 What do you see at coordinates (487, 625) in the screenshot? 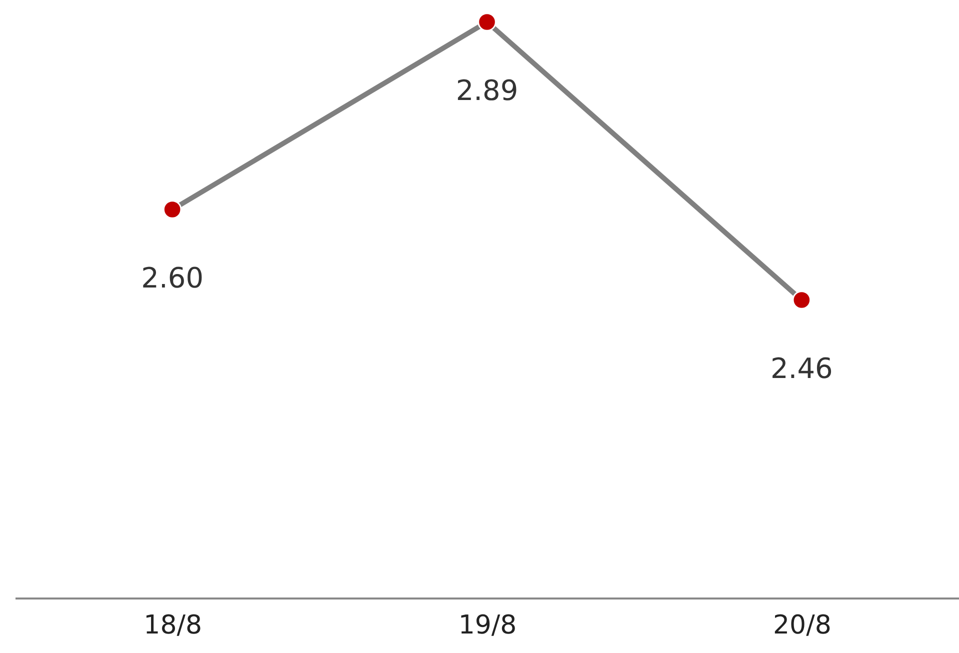
I see `x-tick-label: 19/8` at bounding box center [487, 625].